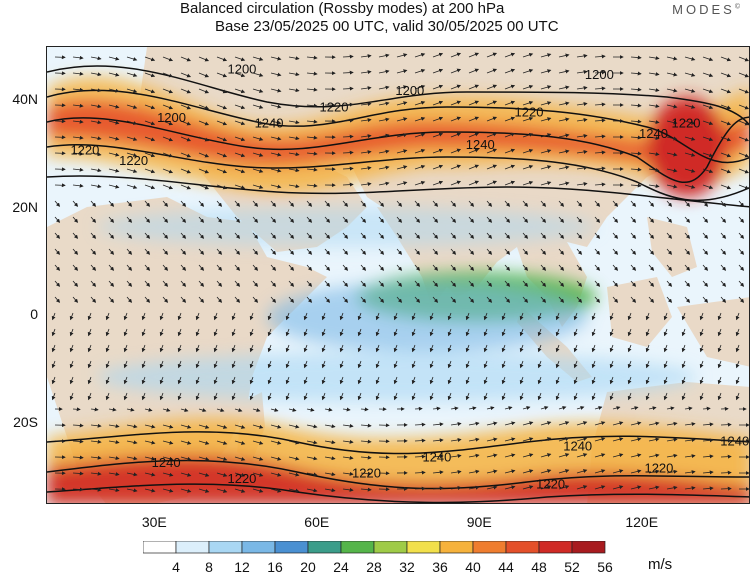 This screenshot has width=750, height=575. Describe the element at coordinates (427, 317) in the screenshot. I see `equatorial-jet-edge` at that location.